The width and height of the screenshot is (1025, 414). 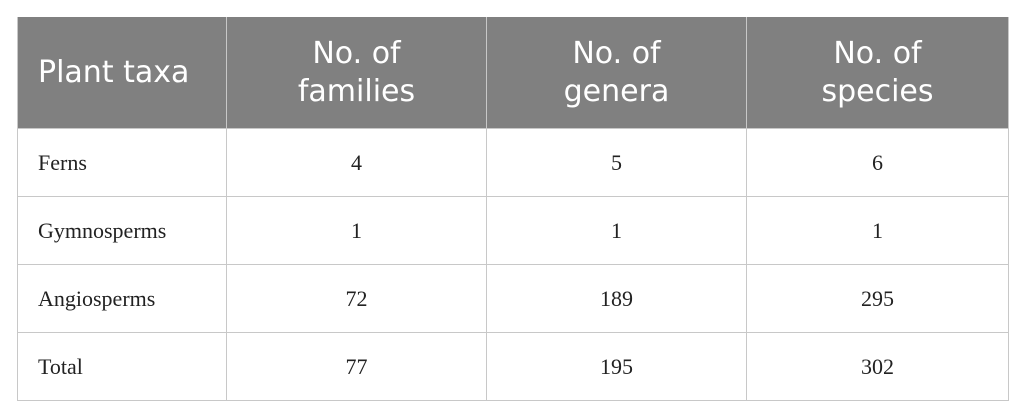 What do you see at coordinates (122, 162) in the screenshot?
I see `row-label: Ferns` at bounding box center [122, 162].